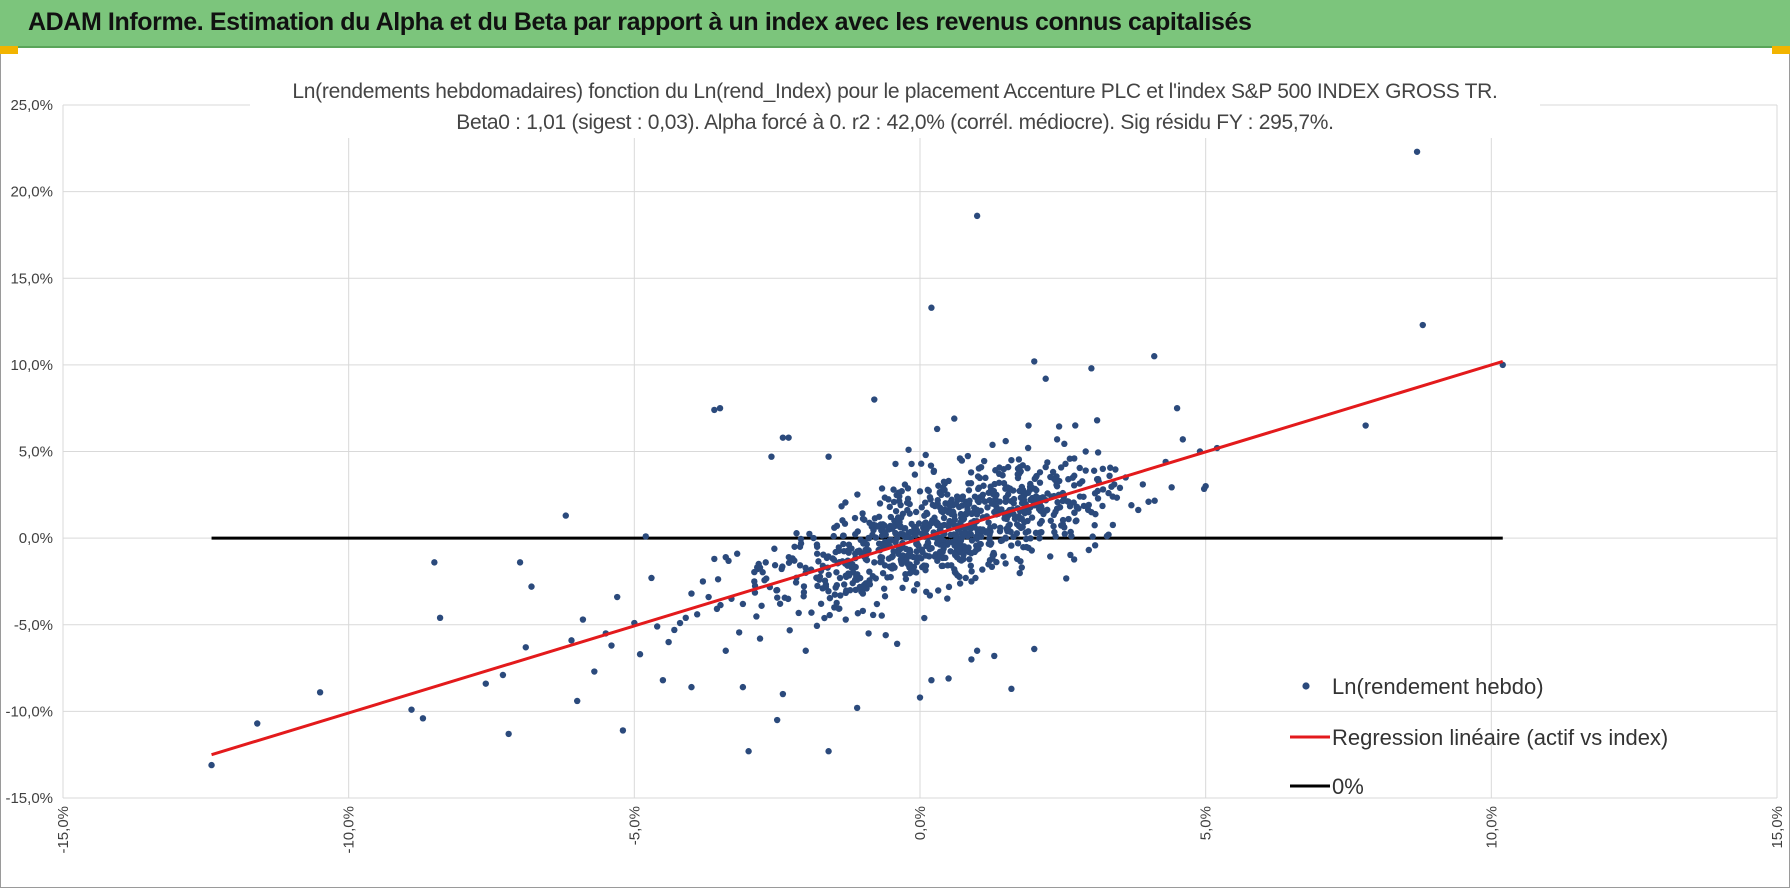 The height and width of the screenshot is (888, 1790). Describe the element at coordinates (63, 830) in the screenshot. I see `x-tick-label: -15,0%` at that location.